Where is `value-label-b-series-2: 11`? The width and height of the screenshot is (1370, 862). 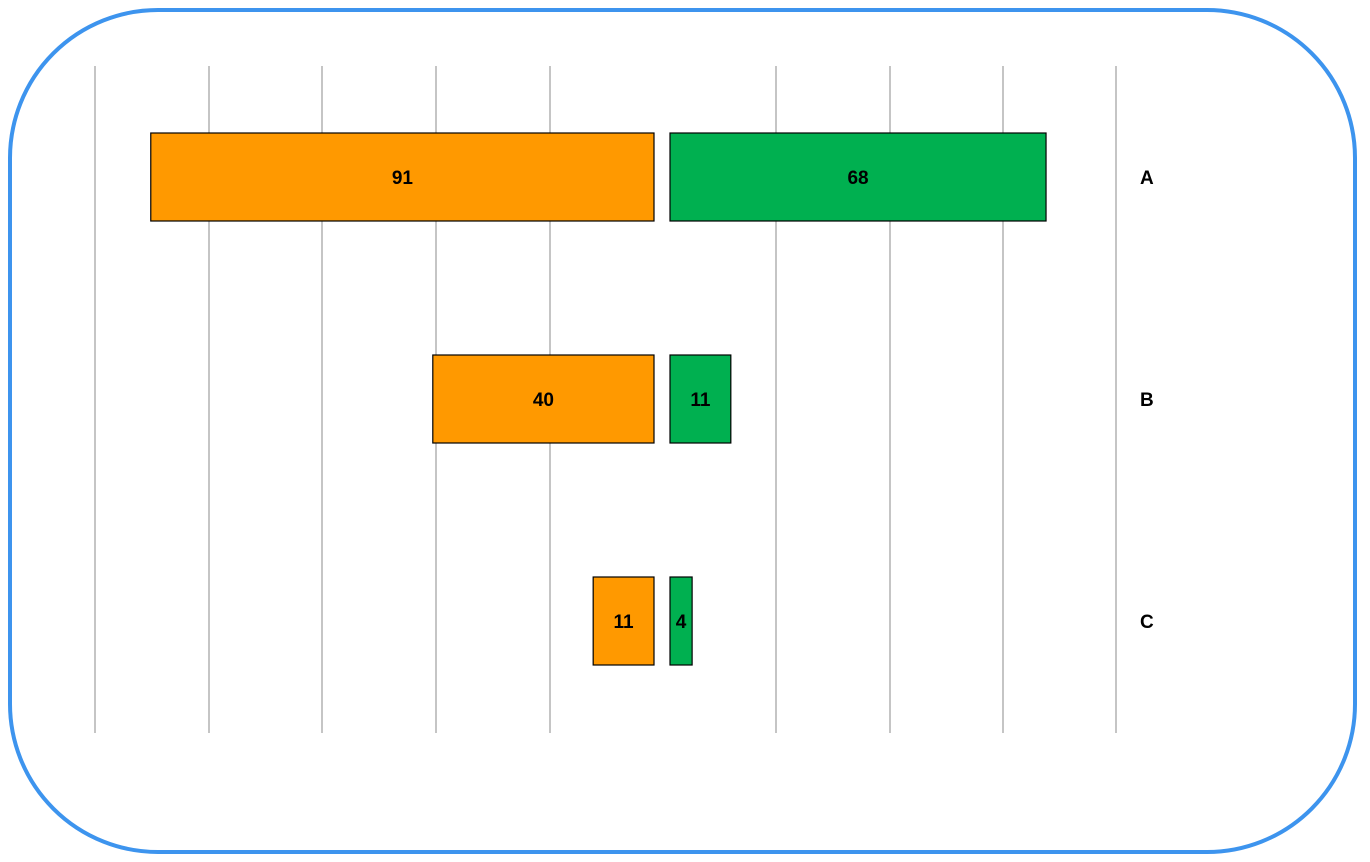 value-label-b-series-2: 11 is located at coordinates (700, 400).